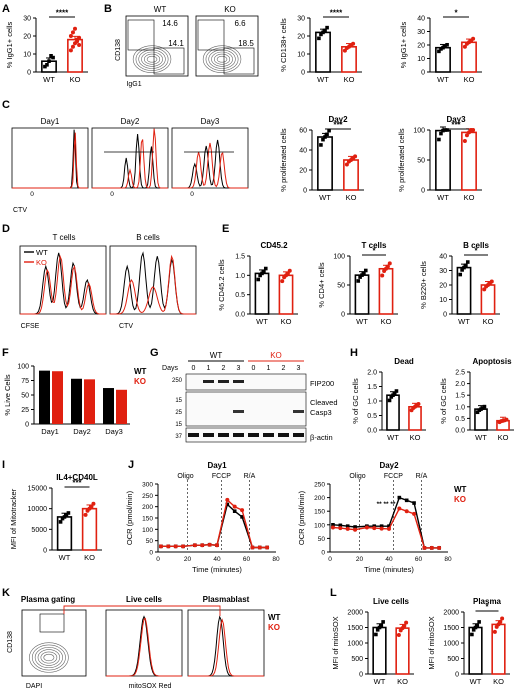 The width and height of the screenshot is (520, 694). Describe the element at coordinates (226, 599) in the screenshot. I see `panel-k-plasmablast-title: Plasmablast` at that location.